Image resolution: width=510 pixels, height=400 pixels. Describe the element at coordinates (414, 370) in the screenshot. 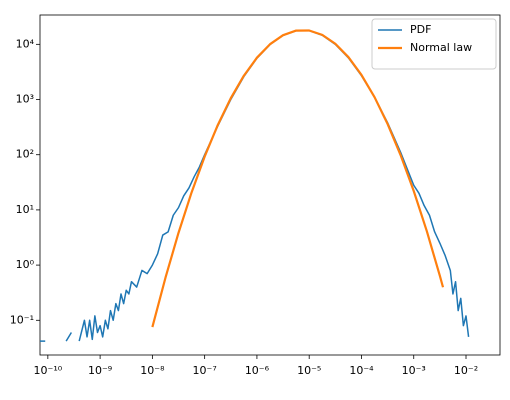

I see `x-tick-label: 10⁻³` at that location.